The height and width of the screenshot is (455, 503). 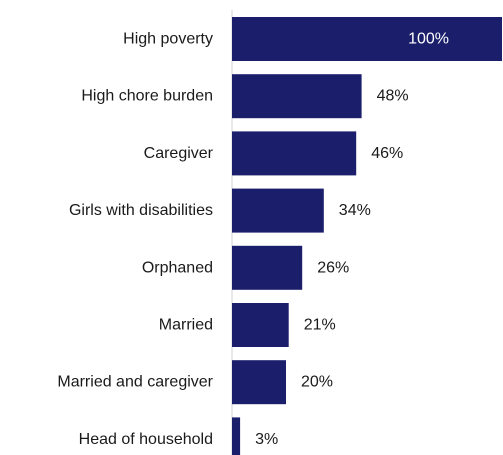 I want to click on category-label: Orphaned, so click(x=177, y=267).